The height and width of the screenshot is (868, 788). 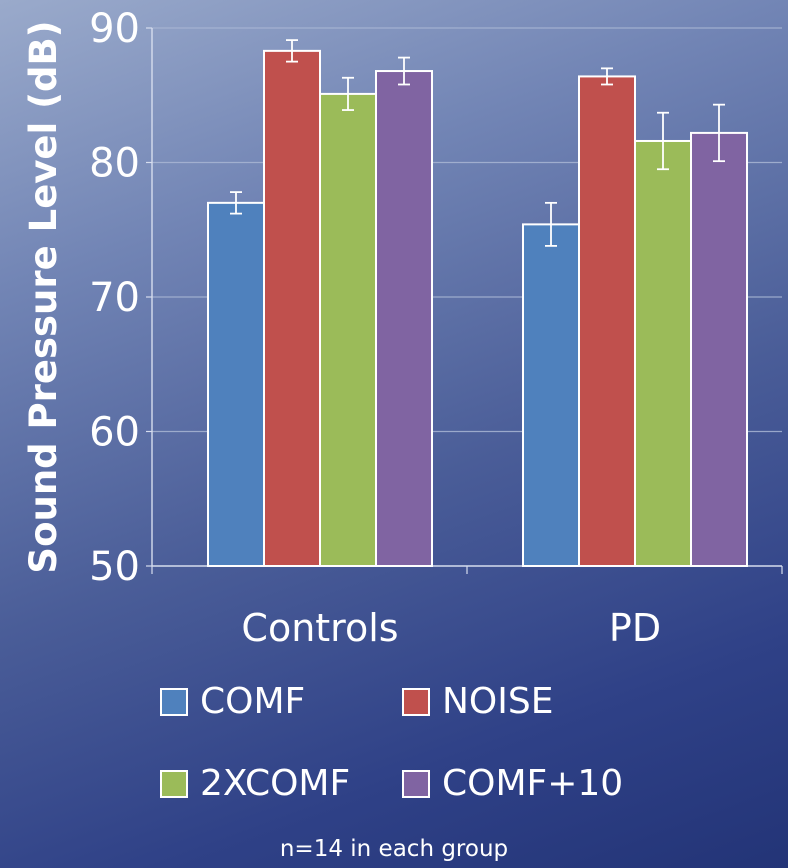 I want to click on y-tick-label-80: 80, so click(x=114, y=164).